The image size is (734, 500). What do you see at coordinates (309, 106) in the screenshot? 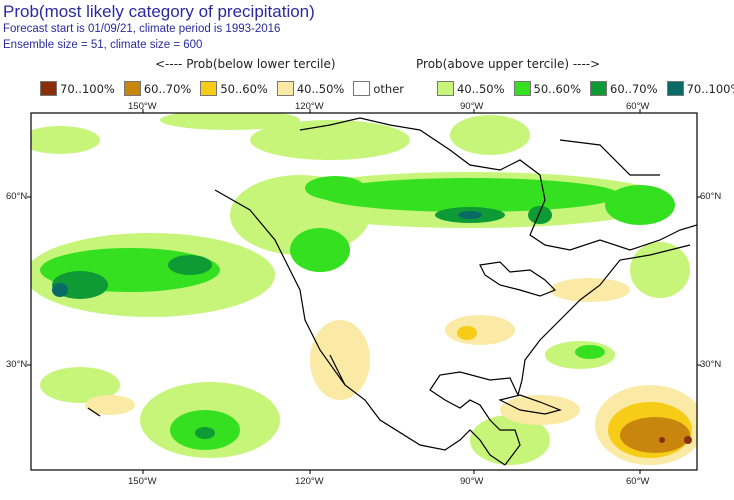
I see `lon-label-top: 120°W` at bounding box center [309, 106].